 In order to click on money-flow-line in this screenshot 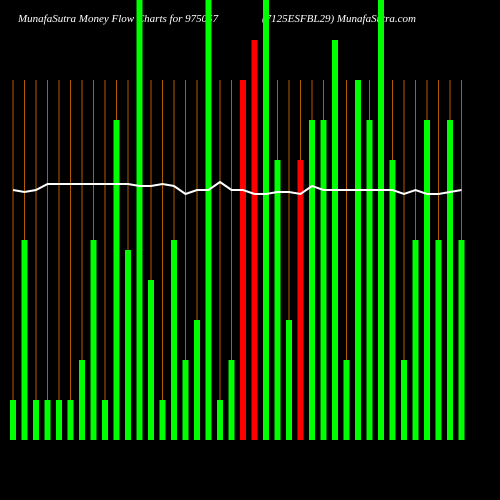, I will do `click(237, 188)`.